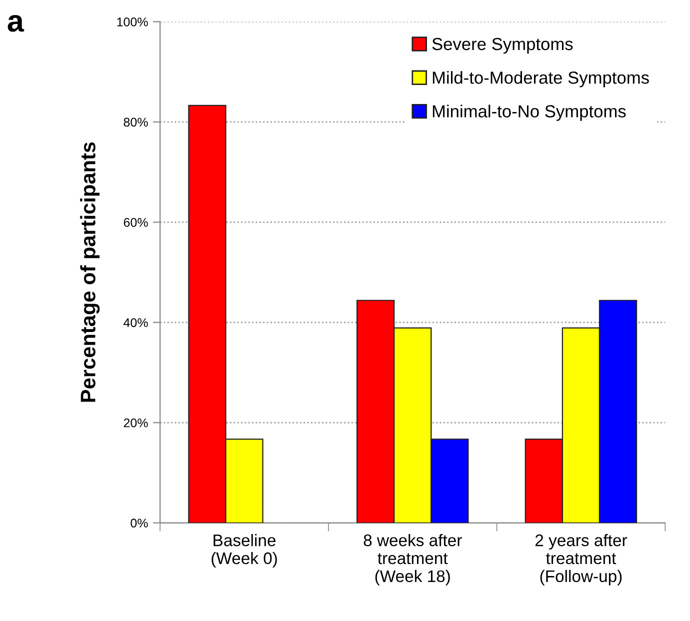 Image resolution: width=690 pixels, height=621 pixels. Describe the element at coordinates (132, 22) in the screenshot. I see `y-tick-label: 100%` at that location.